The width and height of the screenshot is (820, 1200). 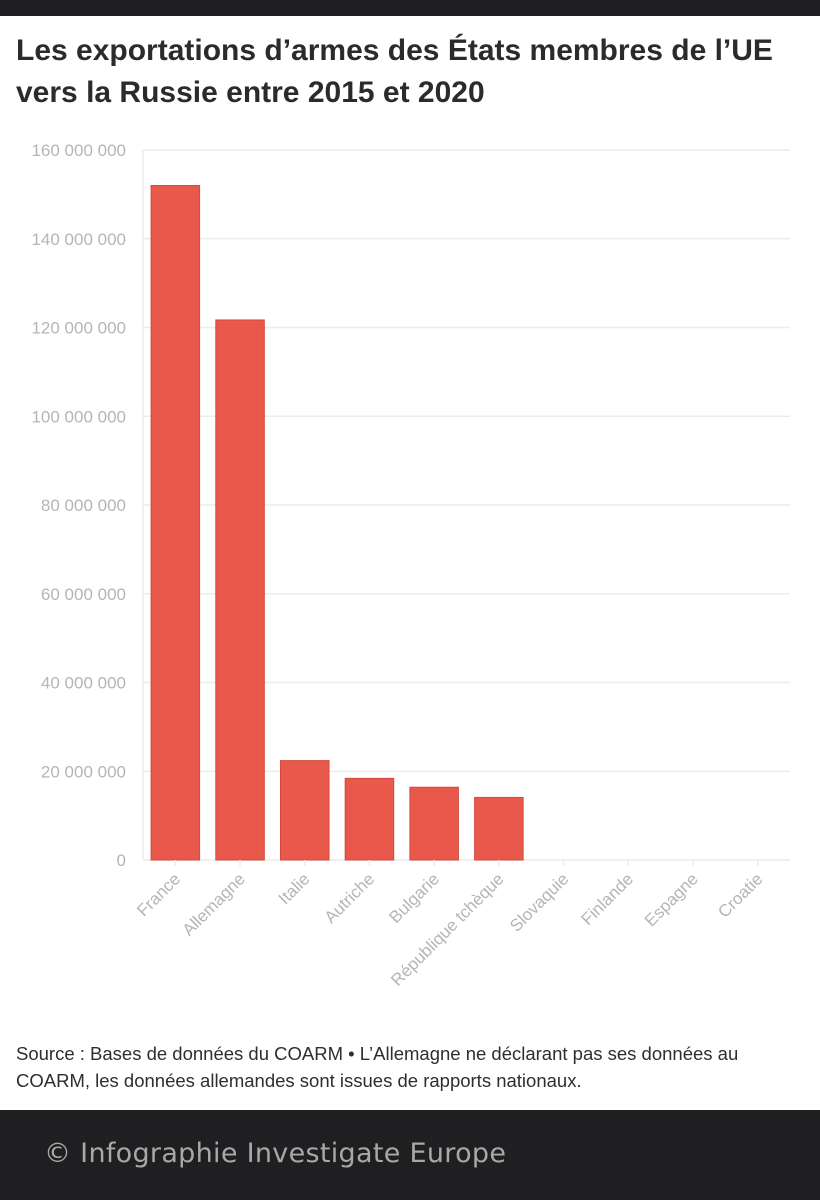 What do you see at coordinates (175, 523) in the screenshot?
I see `bar-france` at bounding box center [175, 523].